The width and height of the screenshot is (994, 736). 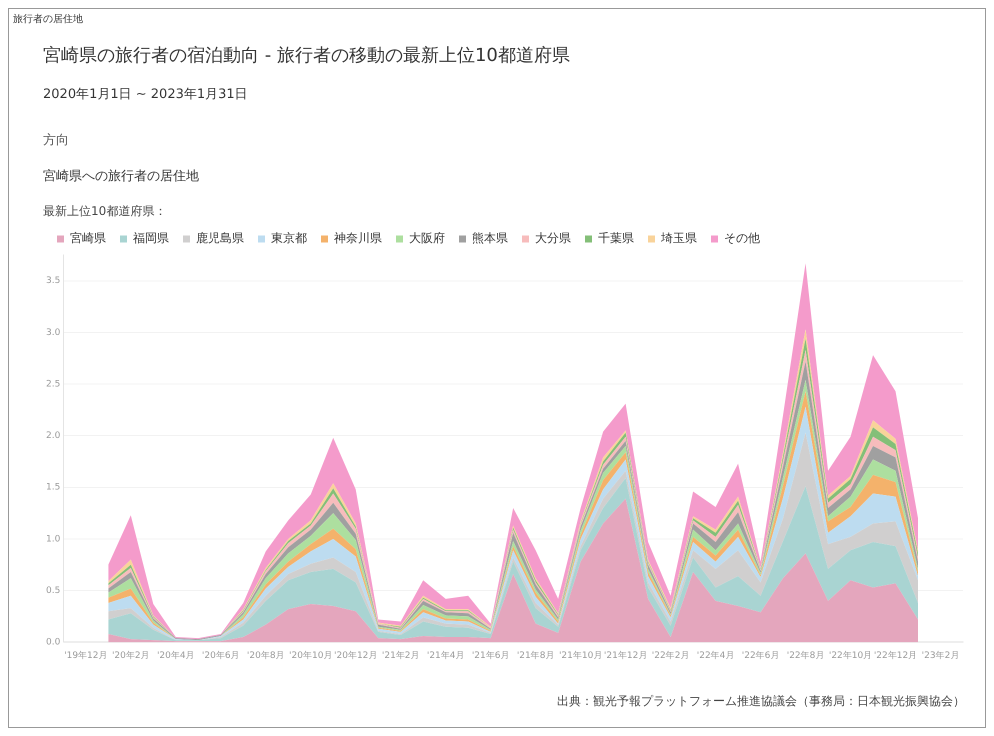 What do you see at coordinates (761, 655) in the screenshot?
I see `x-tick-label: '22年6月` at bounding box center [761, 655].